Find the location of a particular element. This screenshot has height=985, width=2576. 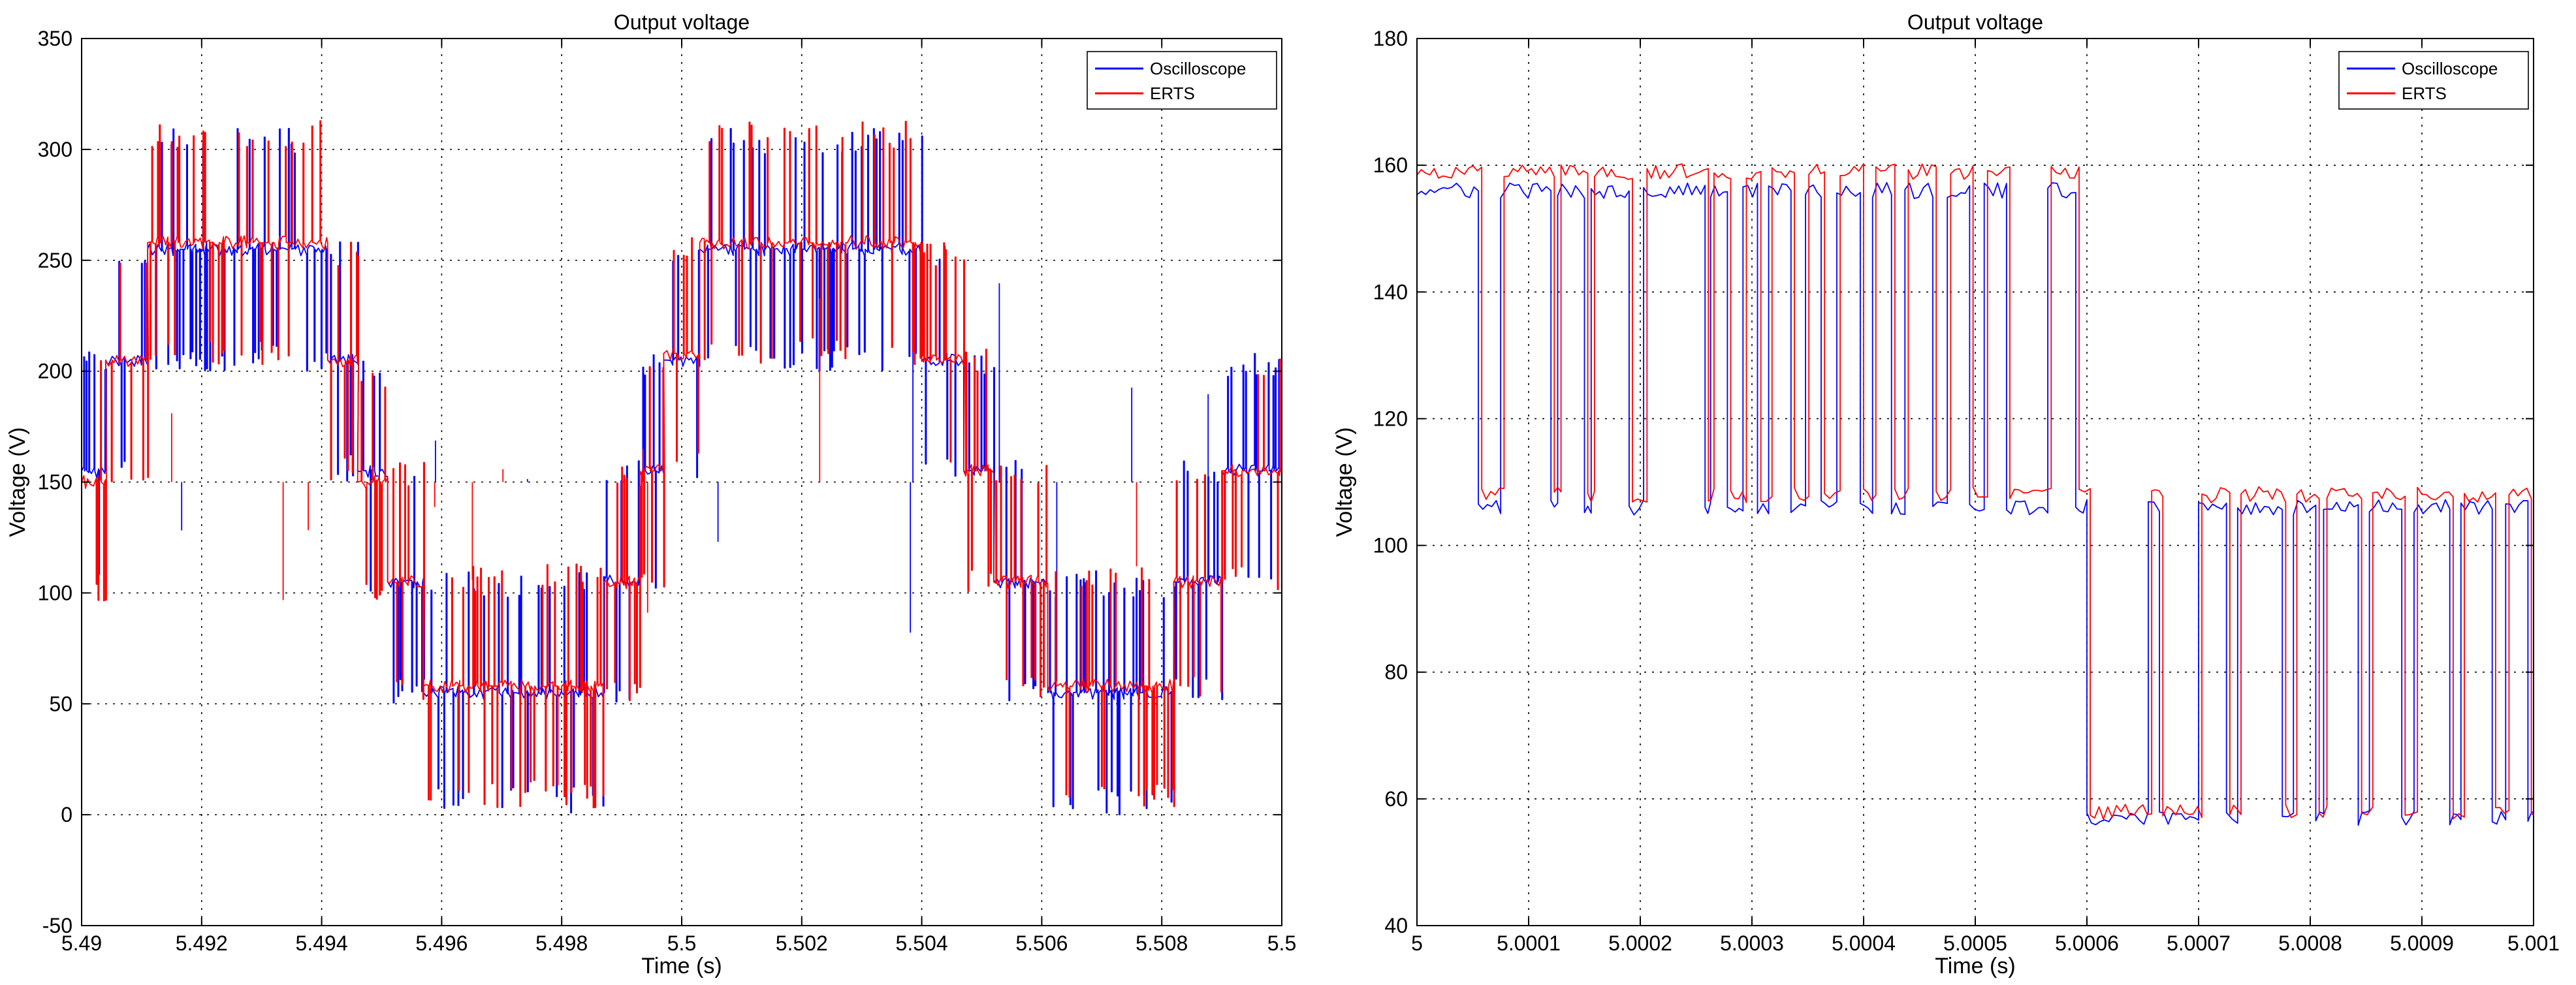

y-tick-label: 180 is located at coordinates (1390, 38).